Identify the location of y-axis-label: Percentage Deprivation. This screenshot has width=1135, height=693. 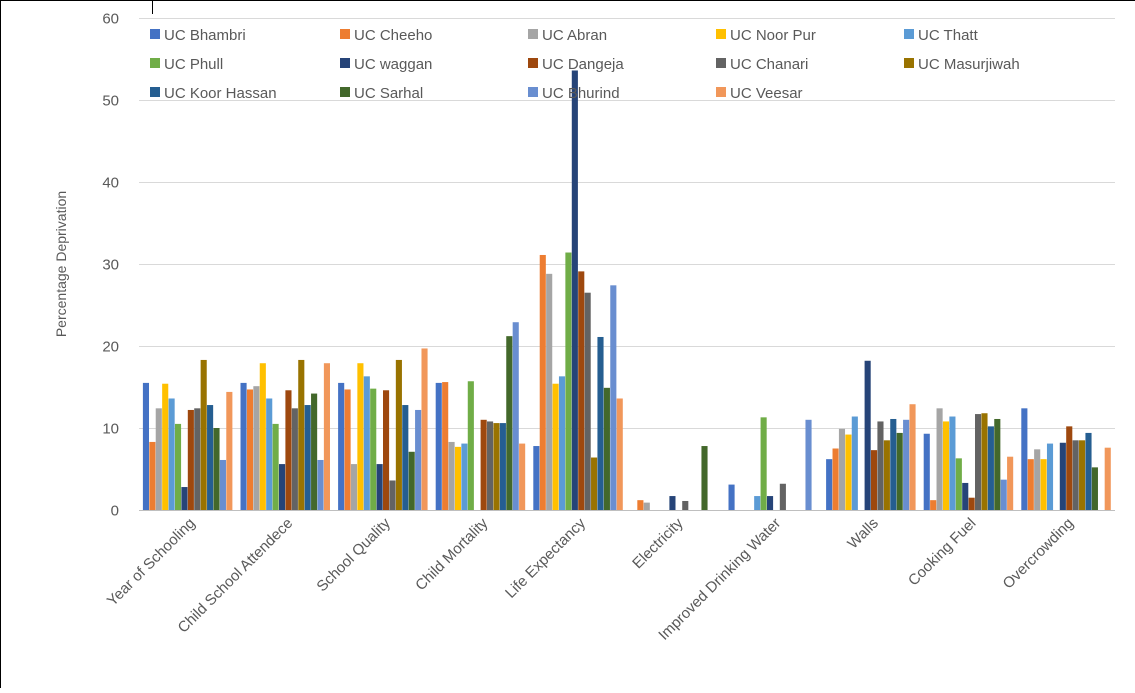
(61, 264).